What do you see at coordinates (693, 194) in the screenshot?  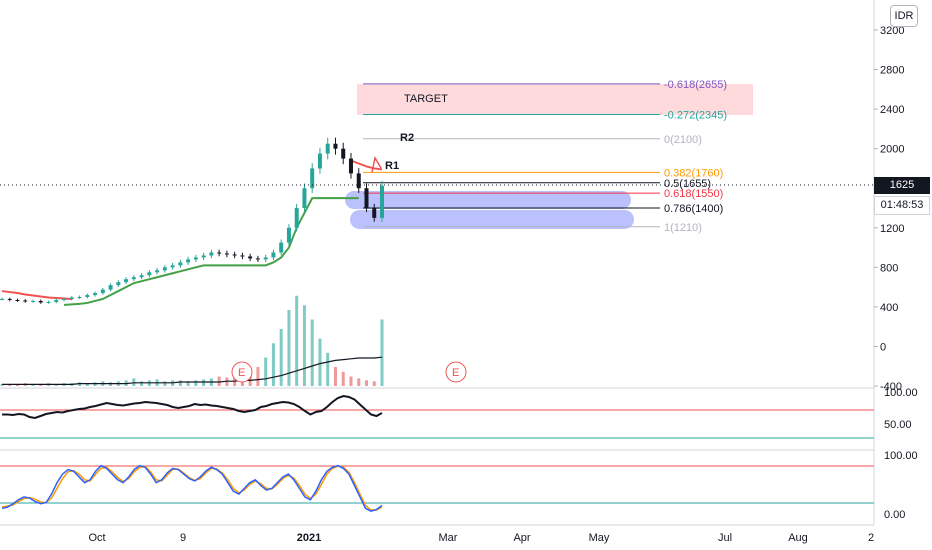 I see `fib-level-label: 0.618(1550)` at bounding box center [693, 194].